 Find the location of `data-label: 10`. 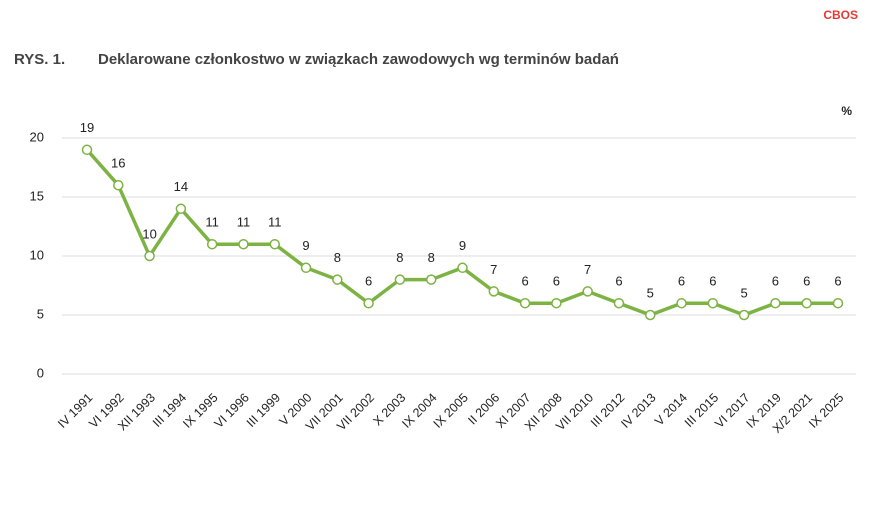

data-label: 10 is located at coordinates (149, 233).